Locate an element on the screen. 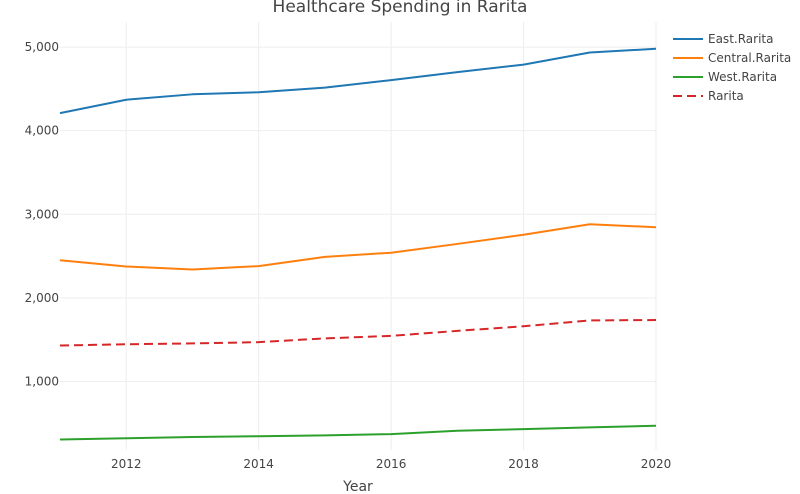  x-tick-label: 2012 is located at coordinates (126, 464).